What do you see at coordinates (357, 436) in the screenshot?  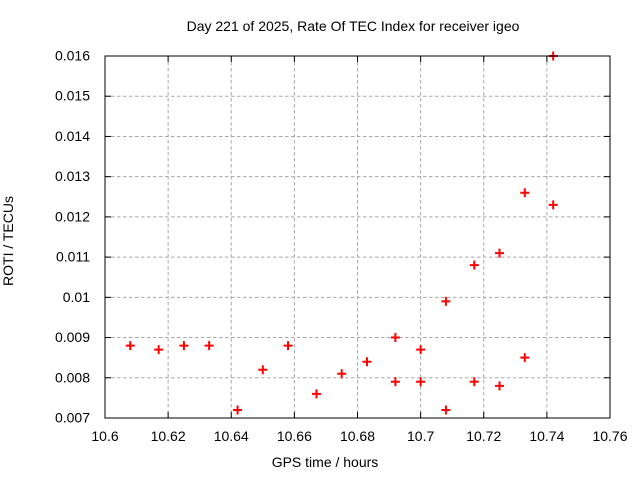 I see `x-tick-label: 10.68` at bounding box center [357, 436].